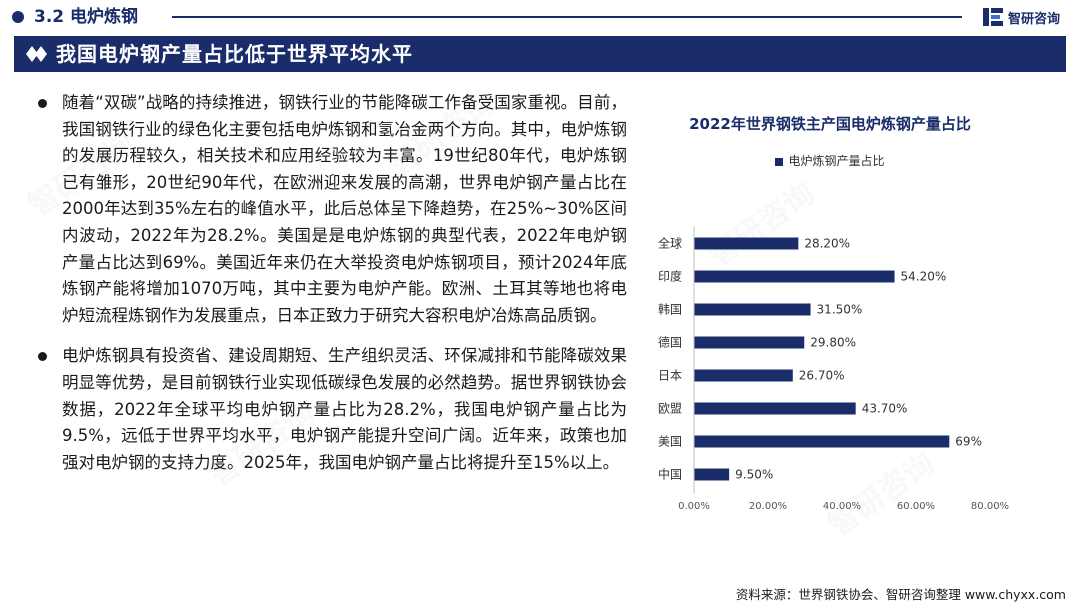  Describe the element at coordinates (968, 442) in the screenshot. I see `data-label: 69%` at that location.